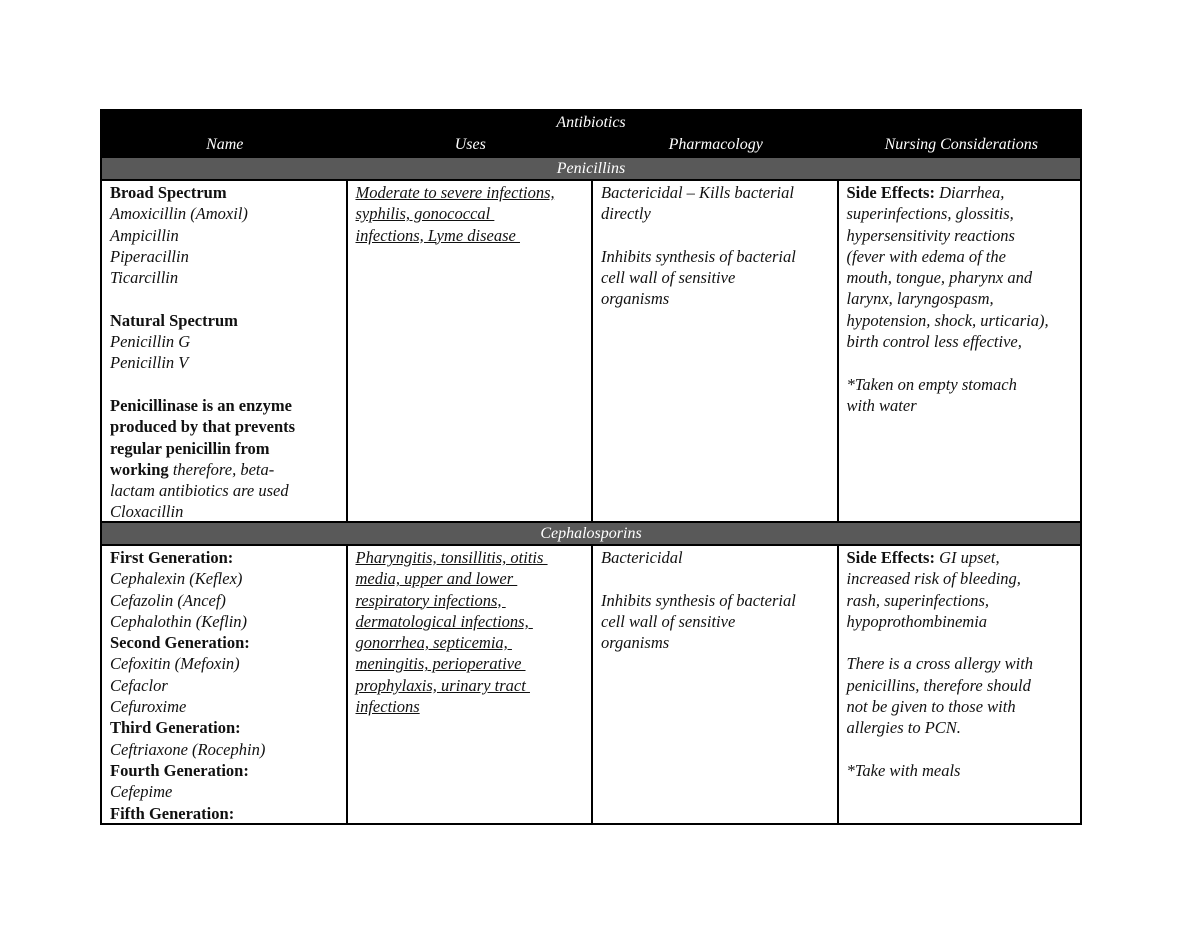  I want to click on italic-text: Cefepime, so click(141, 792).